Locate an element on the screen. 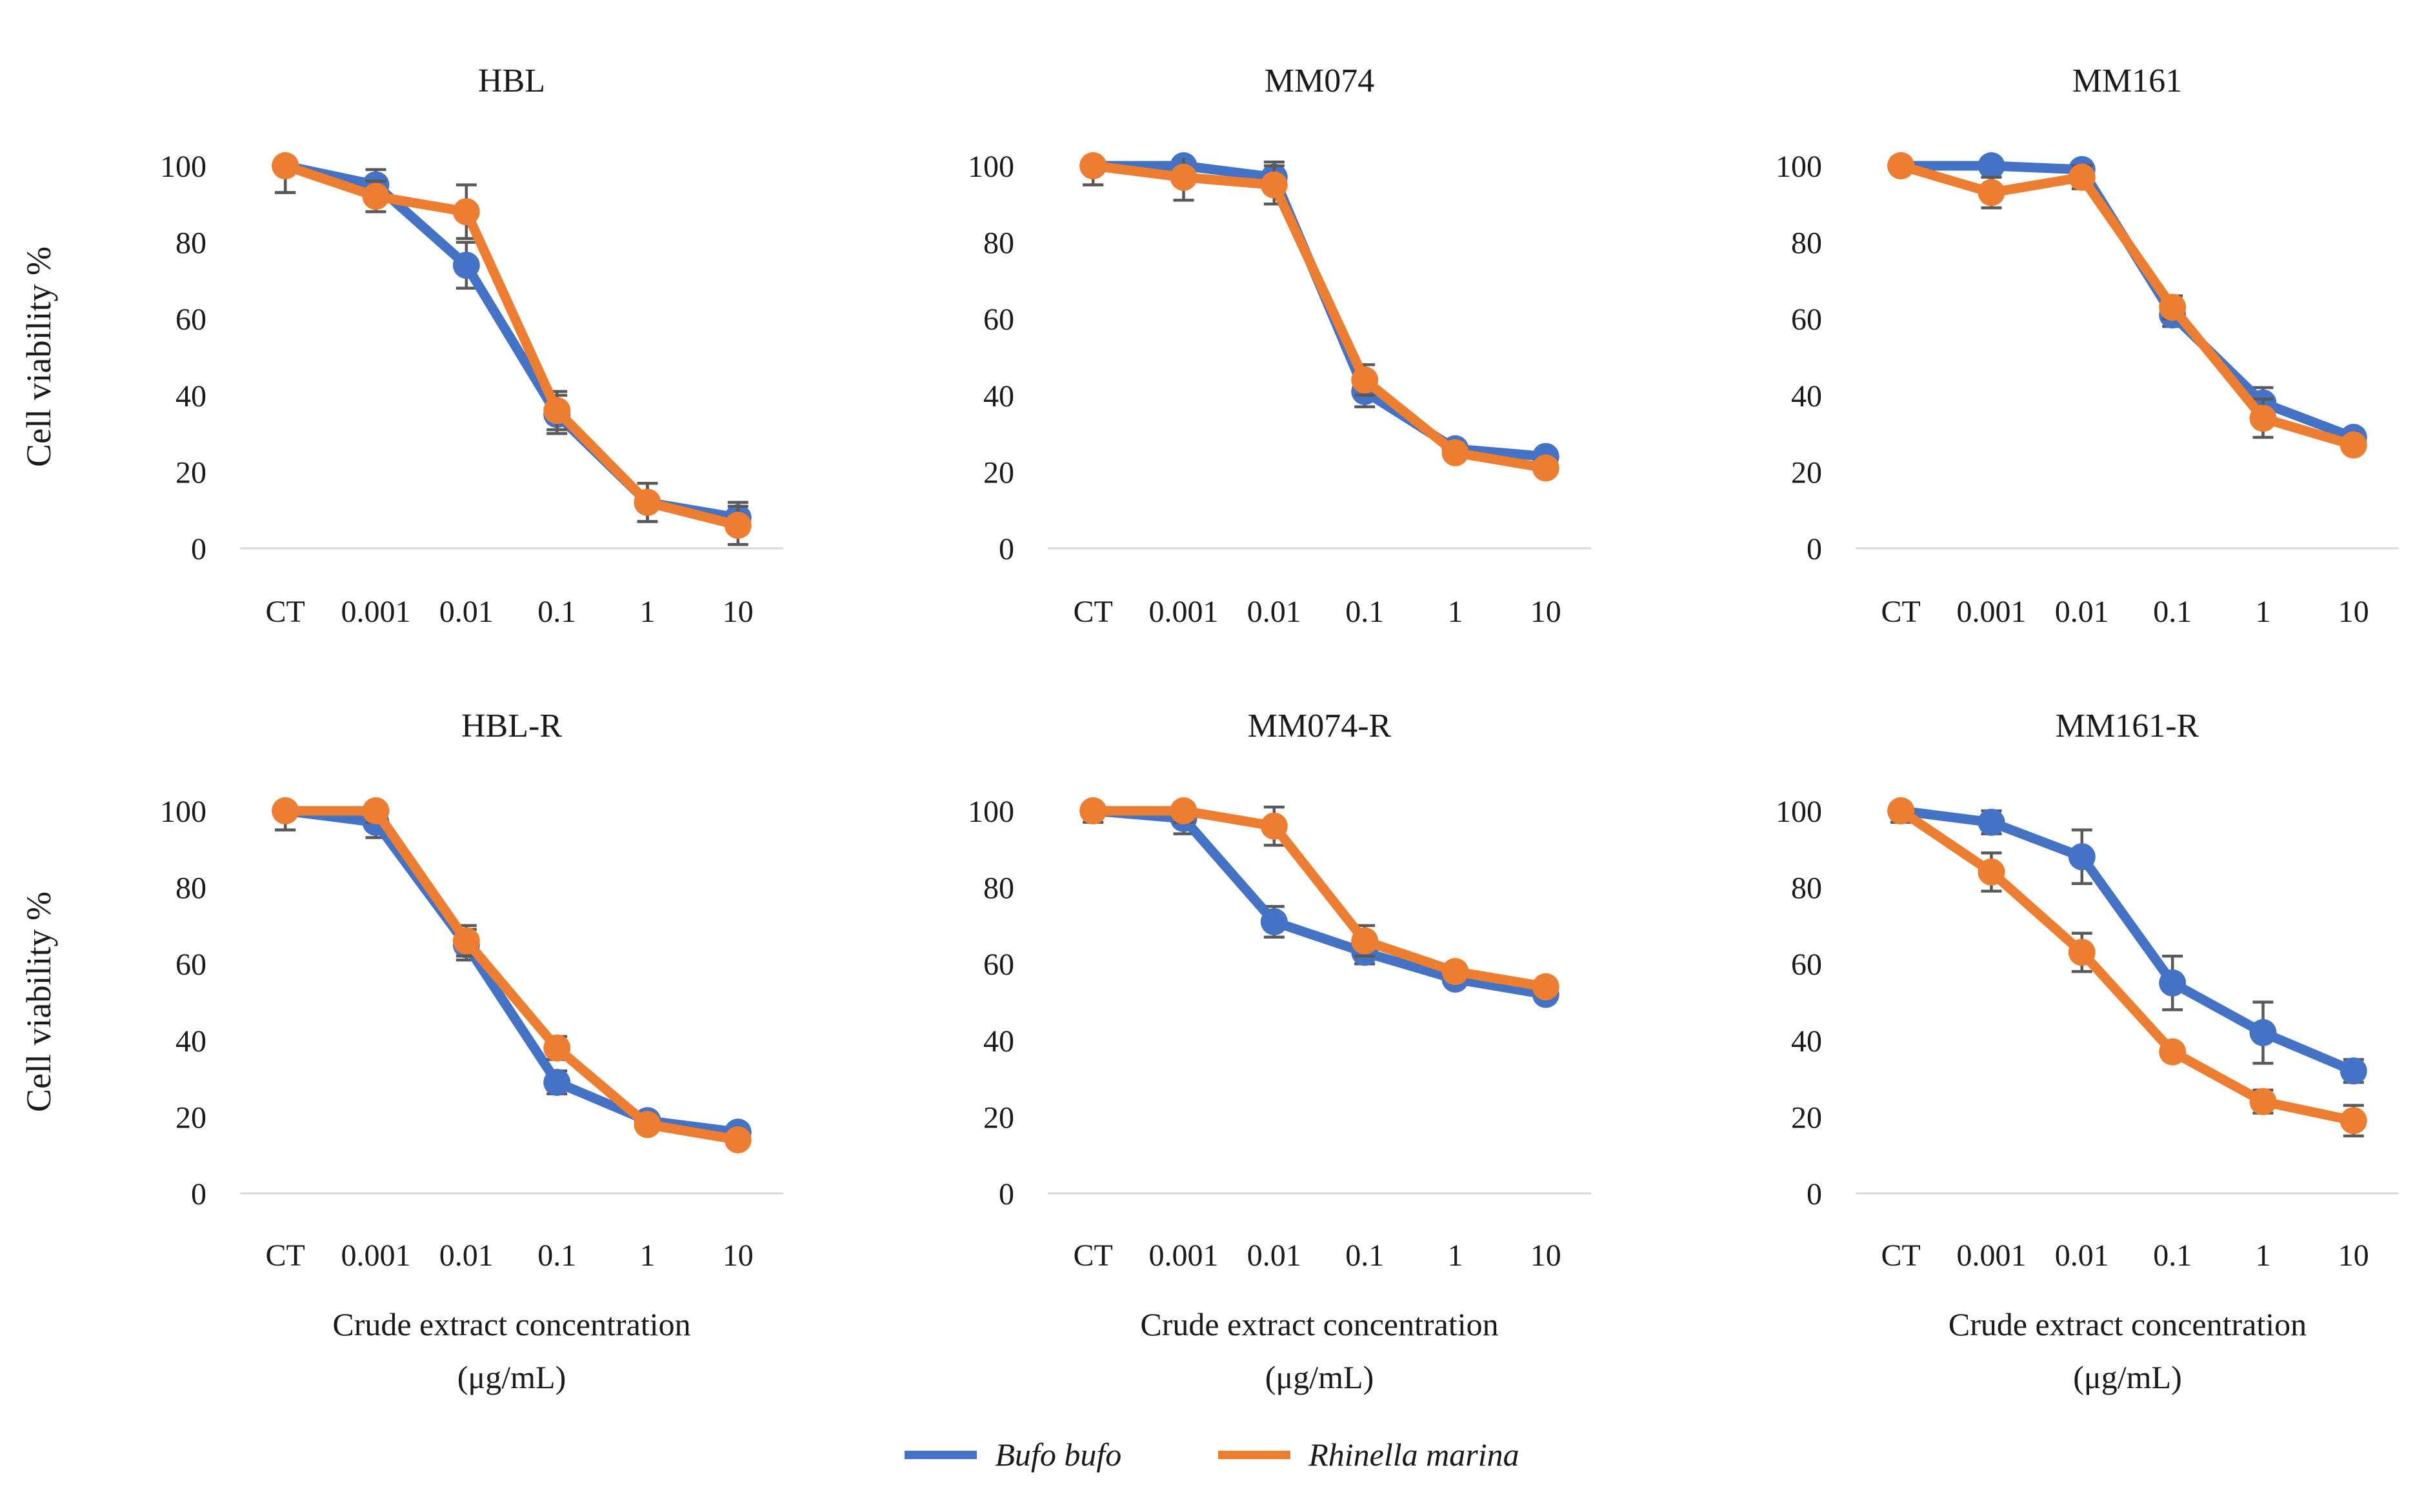 Image resolution: width=2424 pixels, height=1512 pixels. chart-mm161-r: MM161-R 0 20 40 60 80 100 CT 0.001 0.01 0.1 1 10 is located at coordinates (2020, 987).